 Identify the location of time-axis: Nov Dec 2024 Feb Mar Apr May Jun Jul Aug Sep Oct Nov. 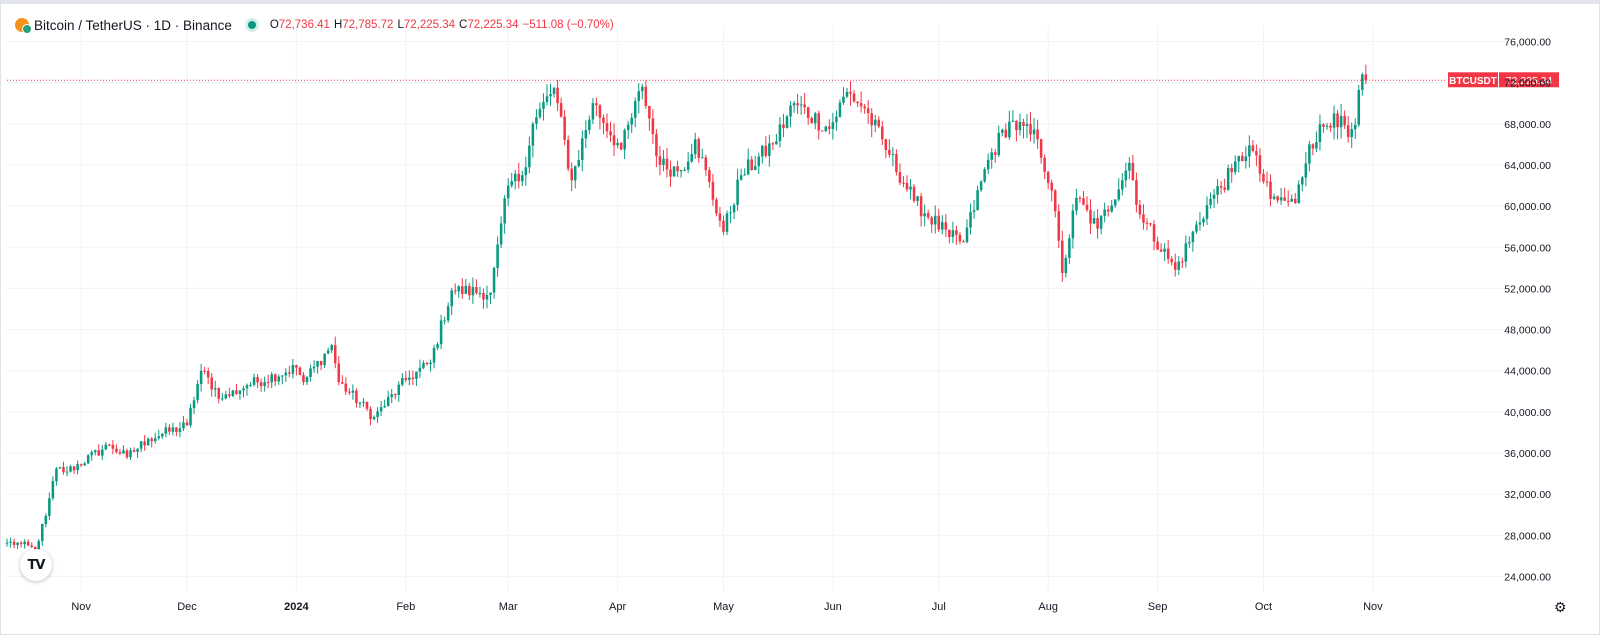
(727, 607).